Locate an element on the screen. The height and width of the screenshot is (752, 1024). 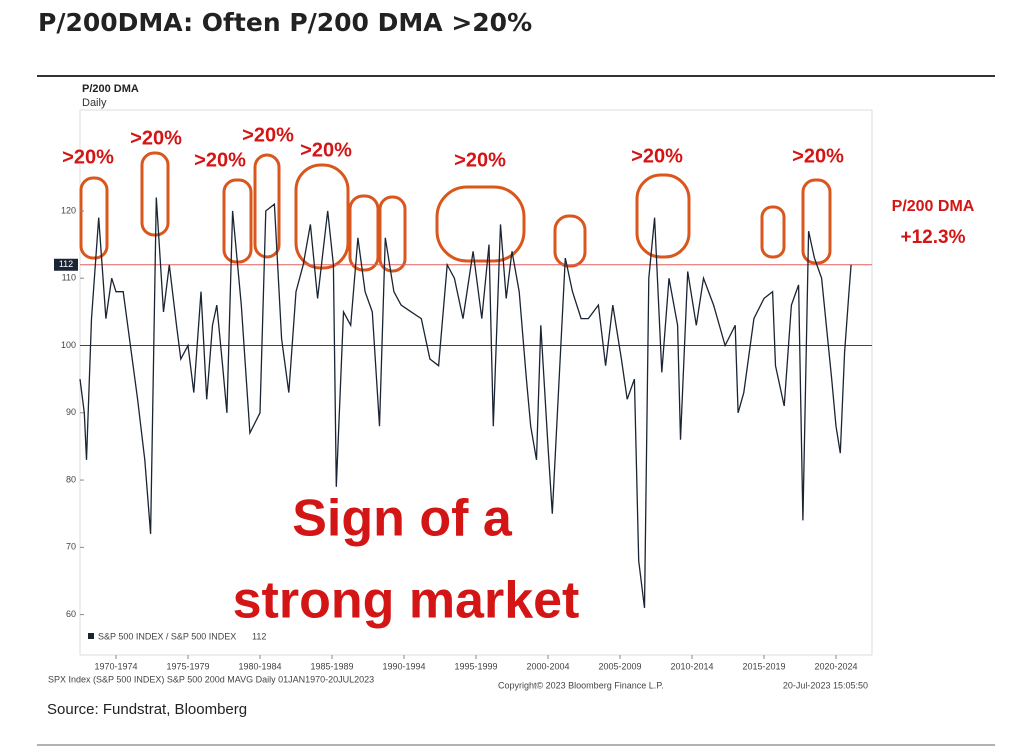
y-tick-label: 120 is located at coordinates (68, 210).